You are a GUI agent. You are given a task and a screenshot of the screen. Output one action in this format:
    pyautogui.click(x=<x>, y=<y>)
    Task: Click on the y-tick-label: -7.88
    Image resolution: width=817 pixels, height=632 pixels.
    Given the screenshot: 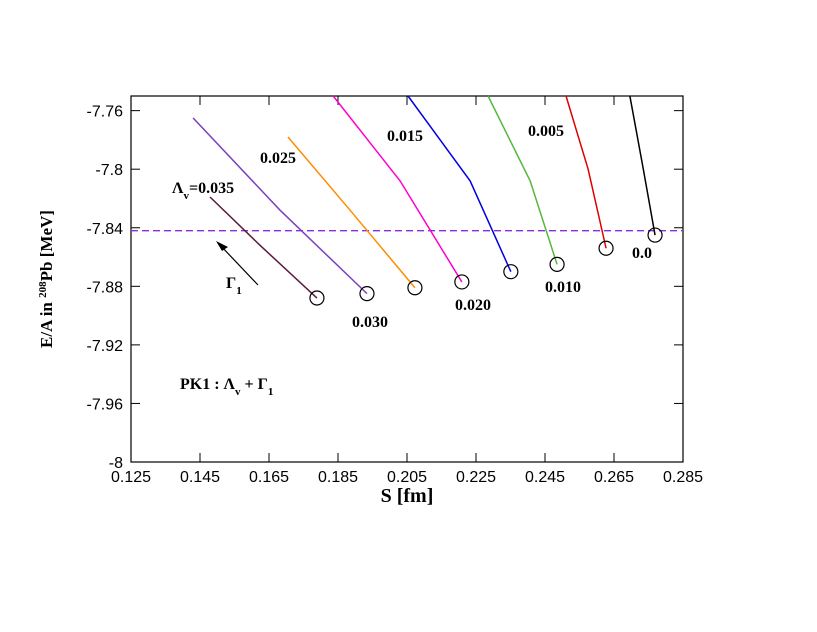 What is the action you would take?
    pyautogui.click(x=105, y=287)
    